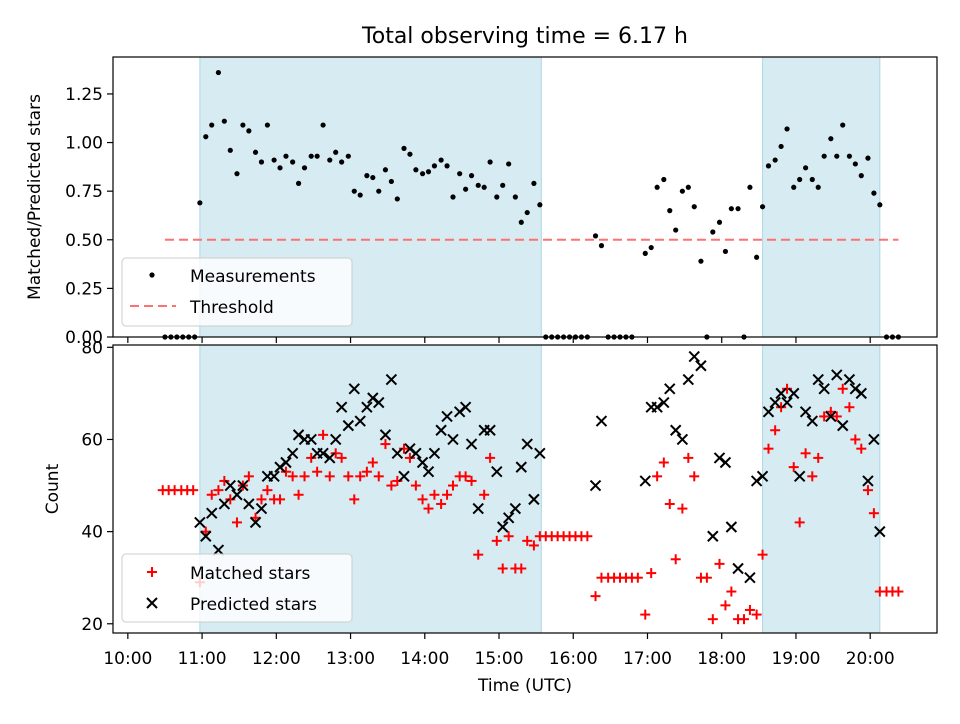 The height and width of the screenshot is (724, 960). I want to click on legend-predicted-label: Predicted stars, so click(253, 605).